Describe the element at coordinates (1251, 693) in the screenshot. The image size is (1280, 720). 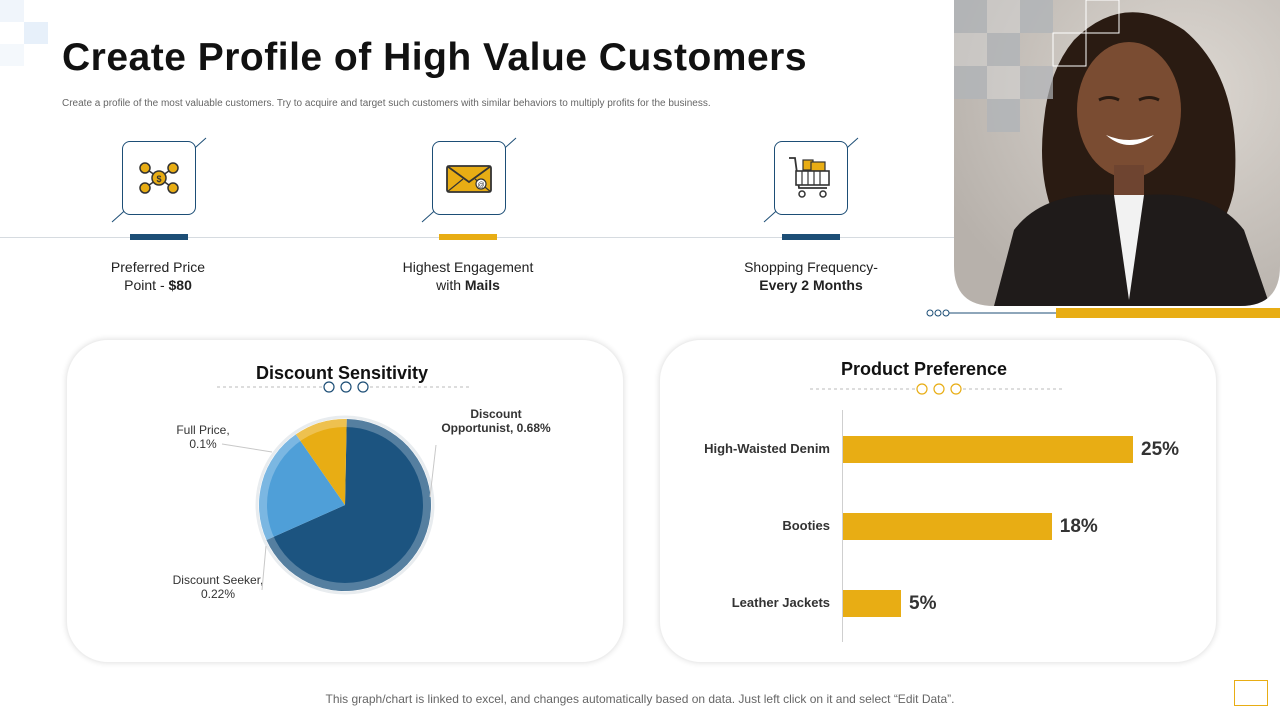
I see `edit-data-box` at that location.